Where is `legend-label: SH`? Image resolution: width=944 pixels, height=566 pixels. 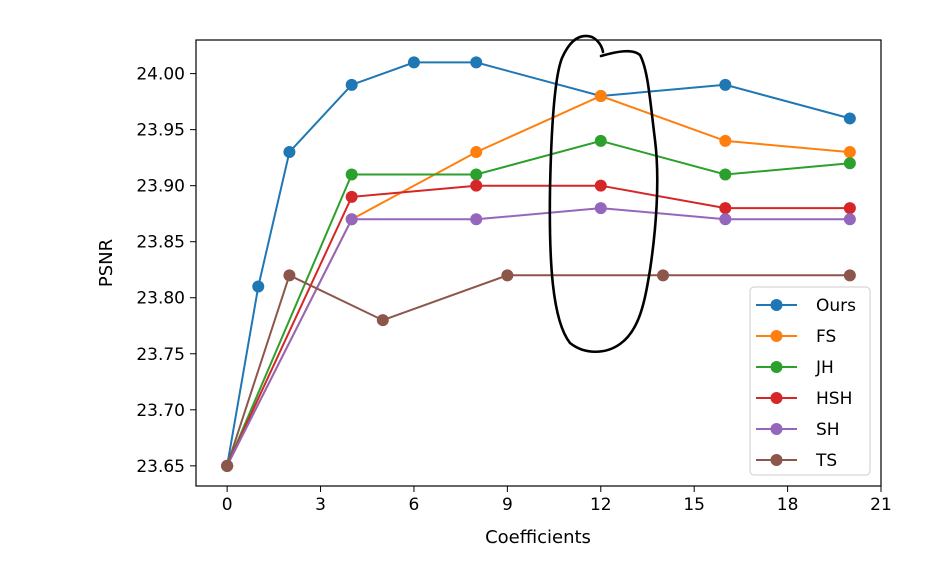 legend-label: SH is located at coordinates (828, 430).